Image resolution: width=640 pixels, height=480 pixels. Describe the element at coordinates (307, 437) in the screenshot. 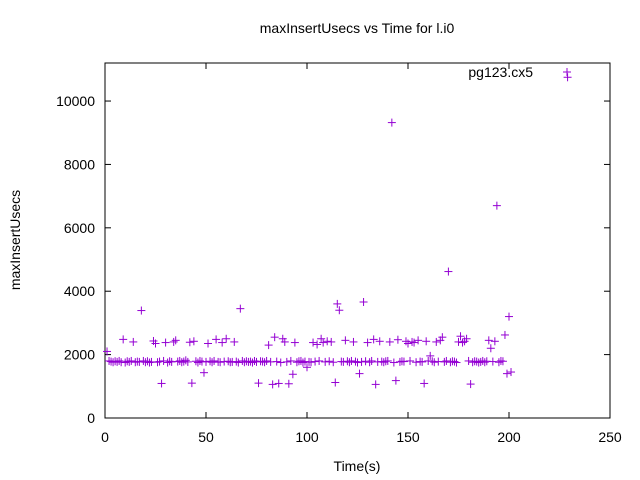

I see `x-tick-label: 100` at that location.